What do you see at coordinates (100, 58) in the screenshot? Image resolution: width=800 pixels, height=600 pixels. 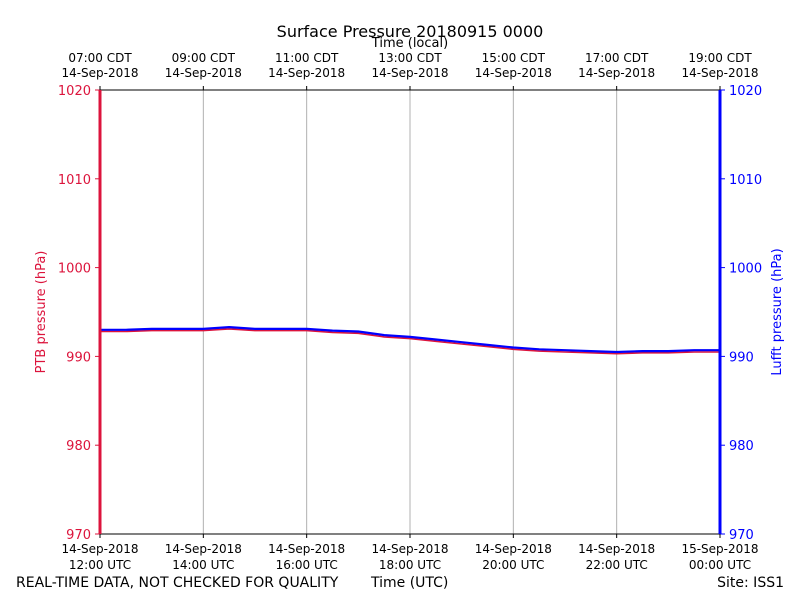 I see `top-tick-label-time: 07:00 CDT` at bounding box center [100, 58].